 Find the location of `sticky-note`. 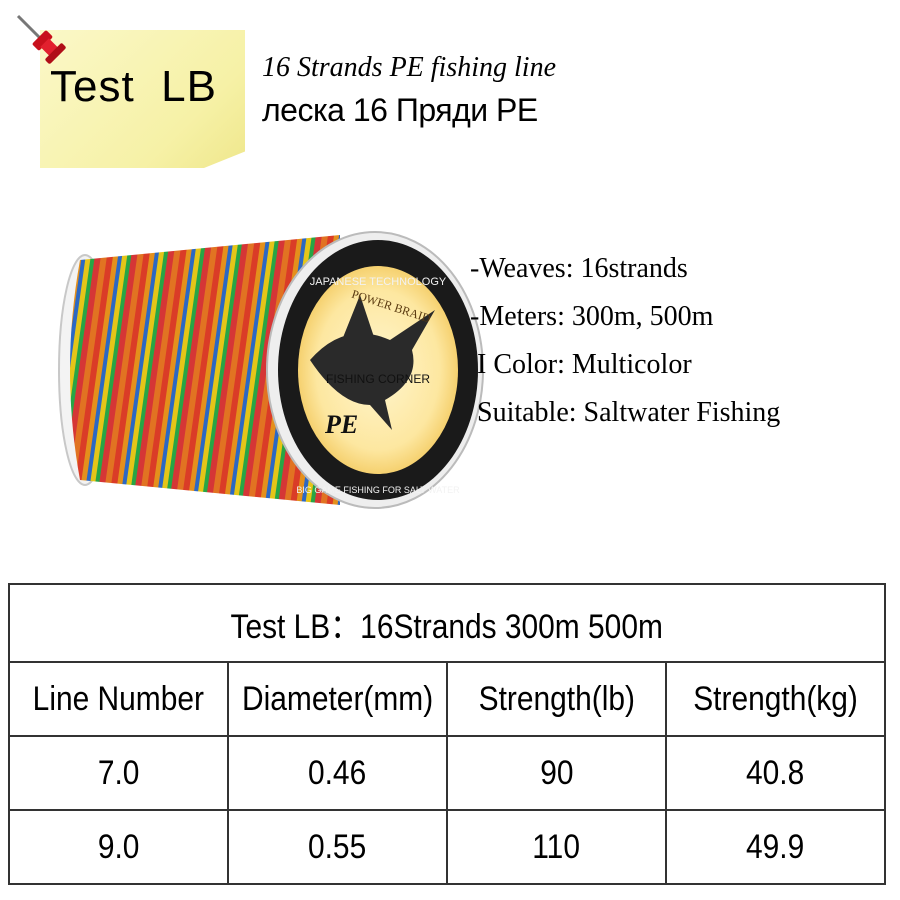

sticky-note is located at coordinates (142, 99).